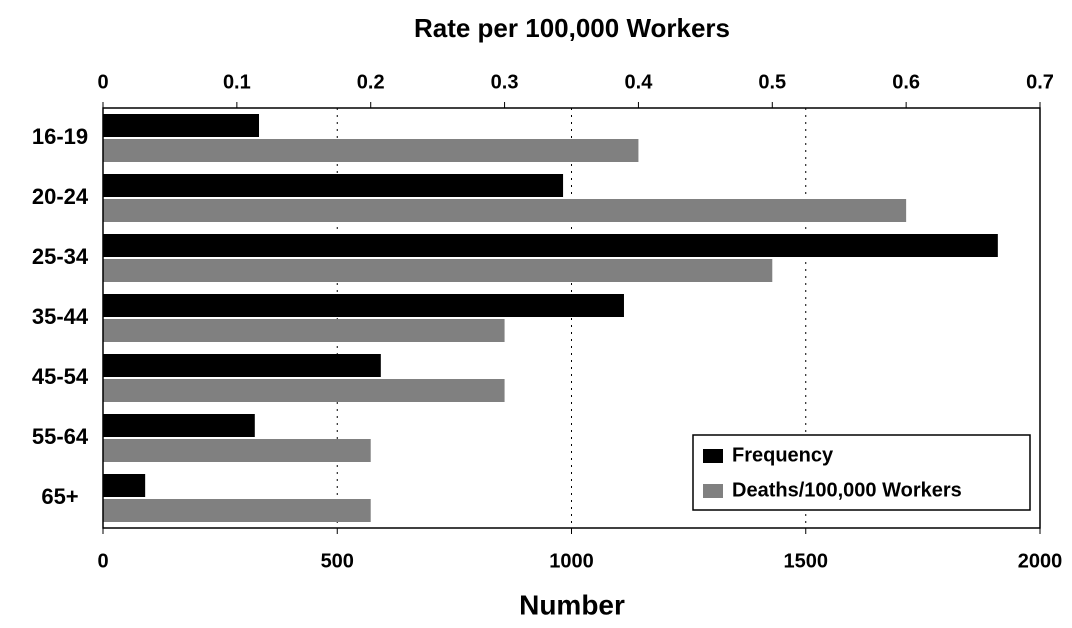  Describe the element at coordinates (60, 376) in the screenshot. I see `y-tick-label: 45-54` at that location.